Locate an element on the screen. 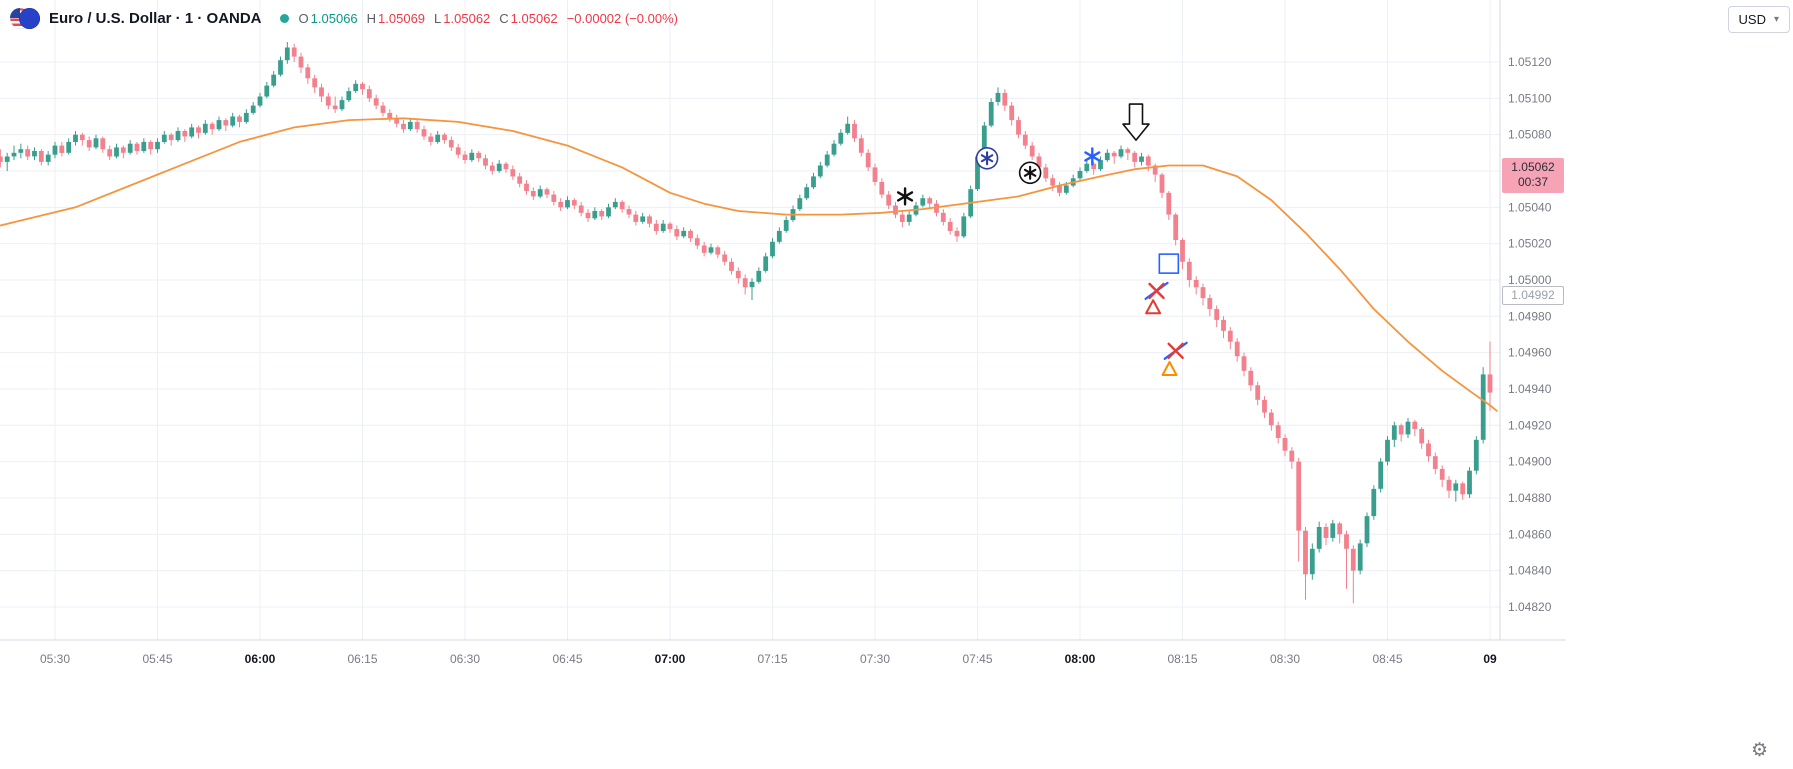 The height and width of the screenshot is (769, 1793). svg-text: 09 is located at coordinates (1490, 659).